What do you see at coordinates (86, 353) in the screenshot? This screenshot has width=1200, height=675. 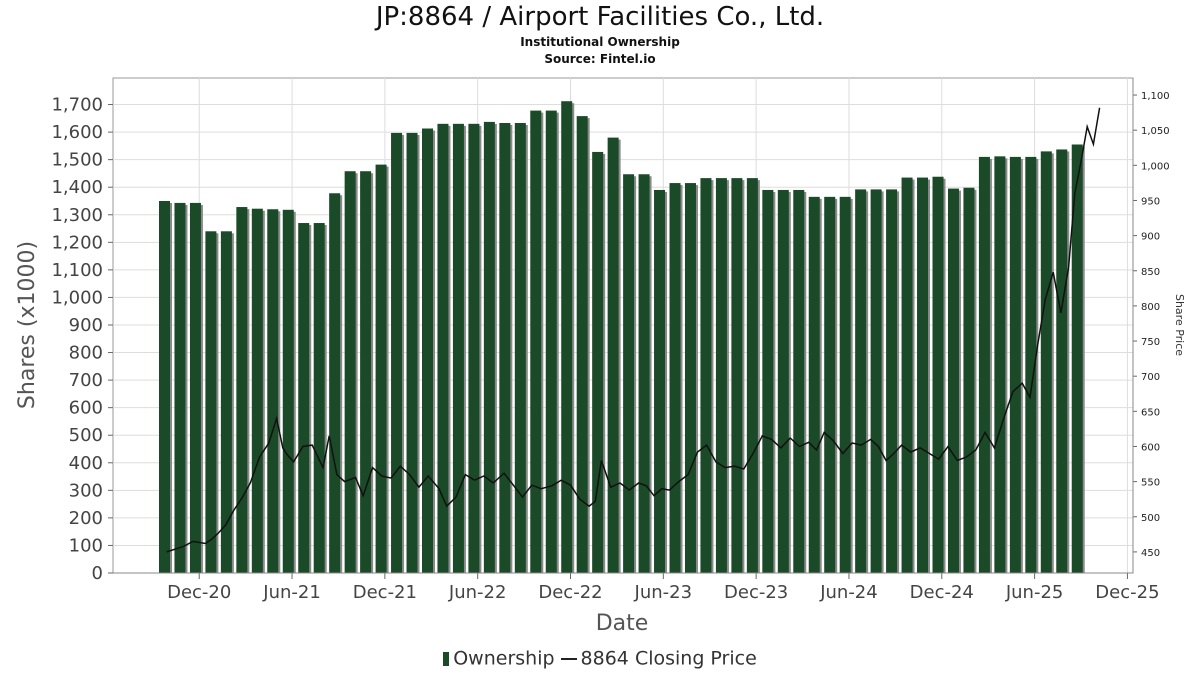 I see `y-tick-label: 800` at bounding box center [86, 353].